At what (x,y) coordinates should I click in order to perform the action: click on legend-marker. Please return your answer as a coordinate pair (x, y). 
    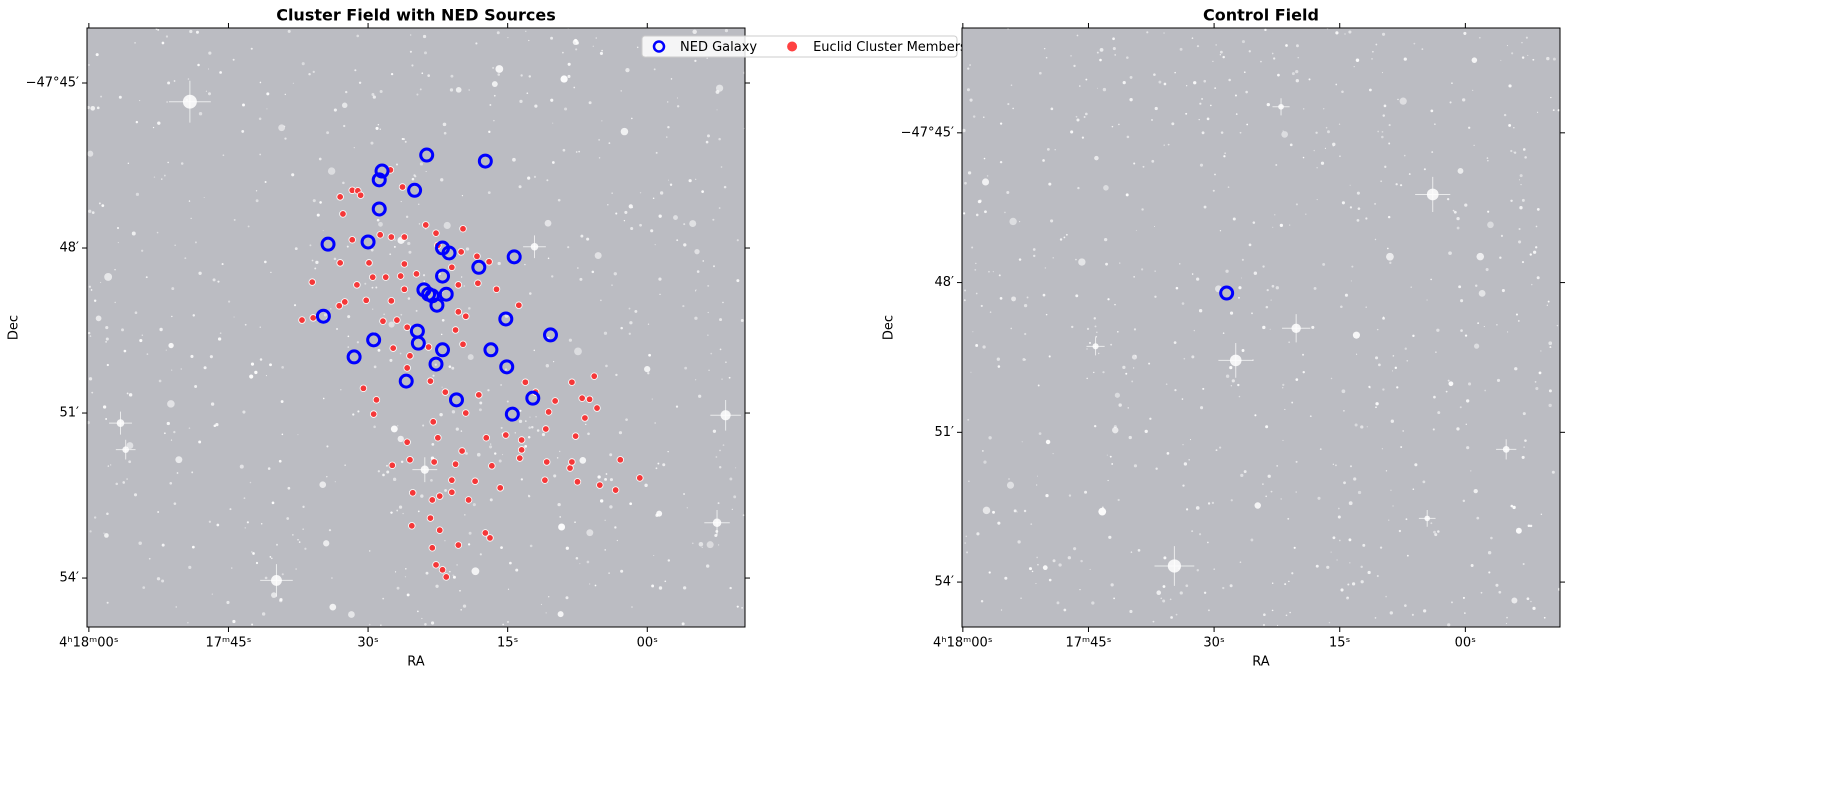
    Looking at the image, I should click on (659, 46).